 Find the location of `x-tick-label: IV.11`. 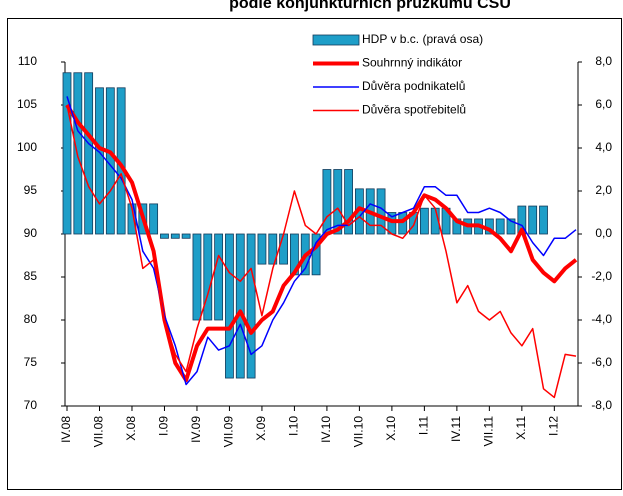

x-tick-label: IV.11 is located at coordinates (456, 429).